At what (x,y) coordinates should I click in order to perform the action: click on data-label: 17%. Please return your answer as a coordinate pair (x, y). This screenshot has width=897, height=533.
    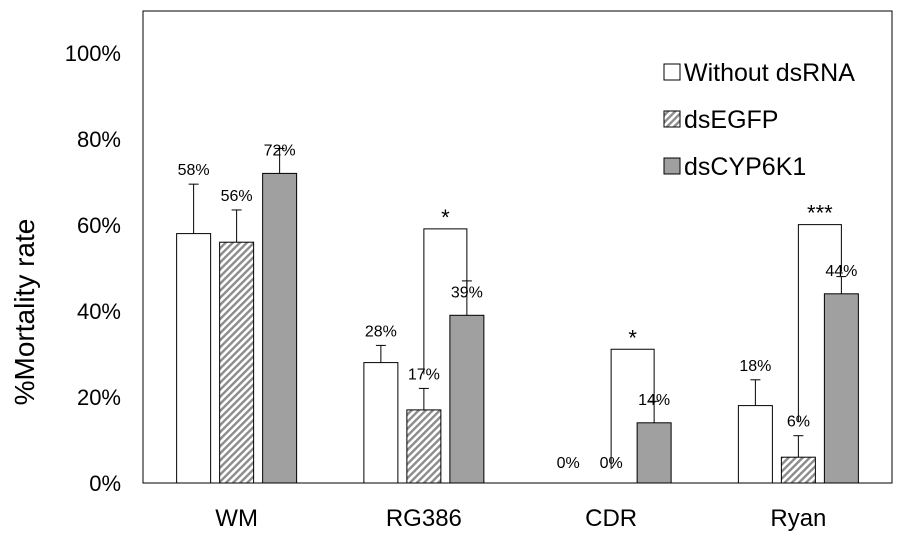
    Looking at the image, I should click on (424, 374).